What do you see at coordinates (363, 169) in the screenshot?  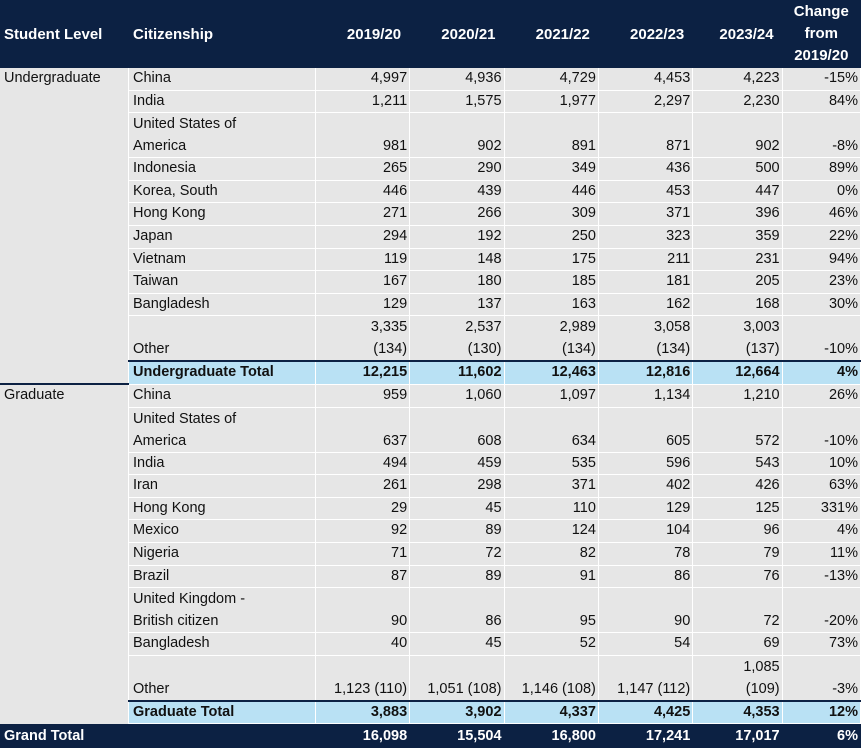 I see `value-cell: 265` at bounding box center [363, 169].